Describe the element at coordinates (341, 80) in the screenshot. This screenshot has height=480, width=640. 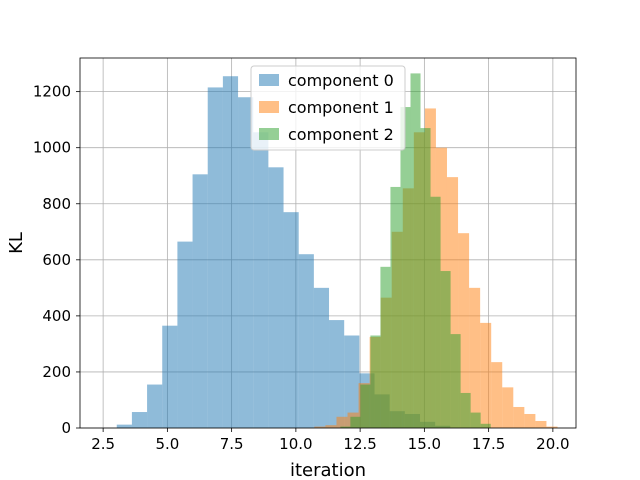
I see `legend-entry-label: component 0` at that location.